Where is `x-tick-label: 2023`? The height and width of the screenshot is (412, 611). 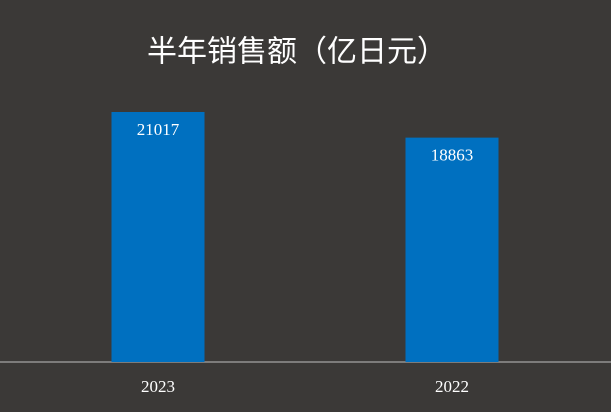 x-tick-label: 2023 is located at coordinates (158, 386).